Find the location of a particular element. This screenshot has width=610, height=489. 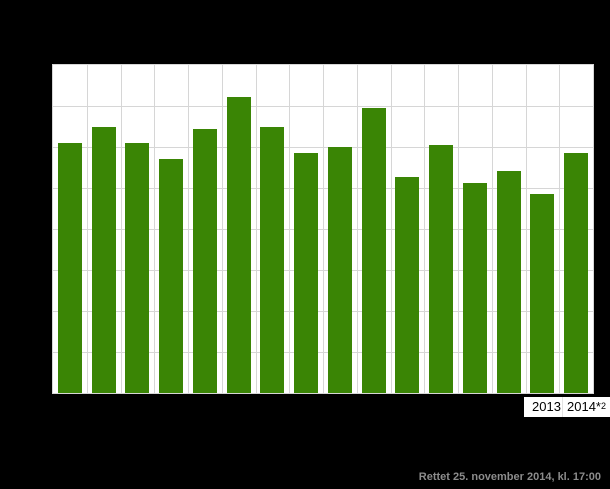

bar-column-2014*2 is located at coordinates (576, 229).